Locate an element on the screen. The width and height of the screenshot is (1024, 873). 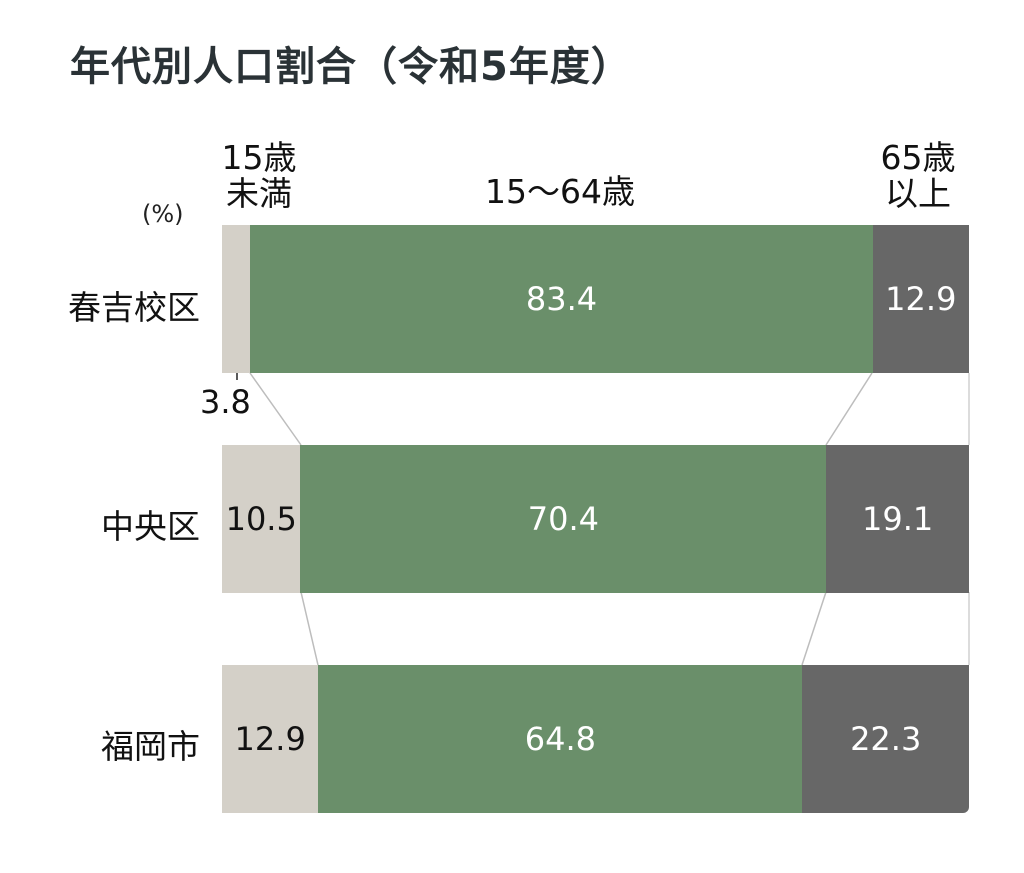
header-over65-line2: 以上 is located at coordinates (918, 193).